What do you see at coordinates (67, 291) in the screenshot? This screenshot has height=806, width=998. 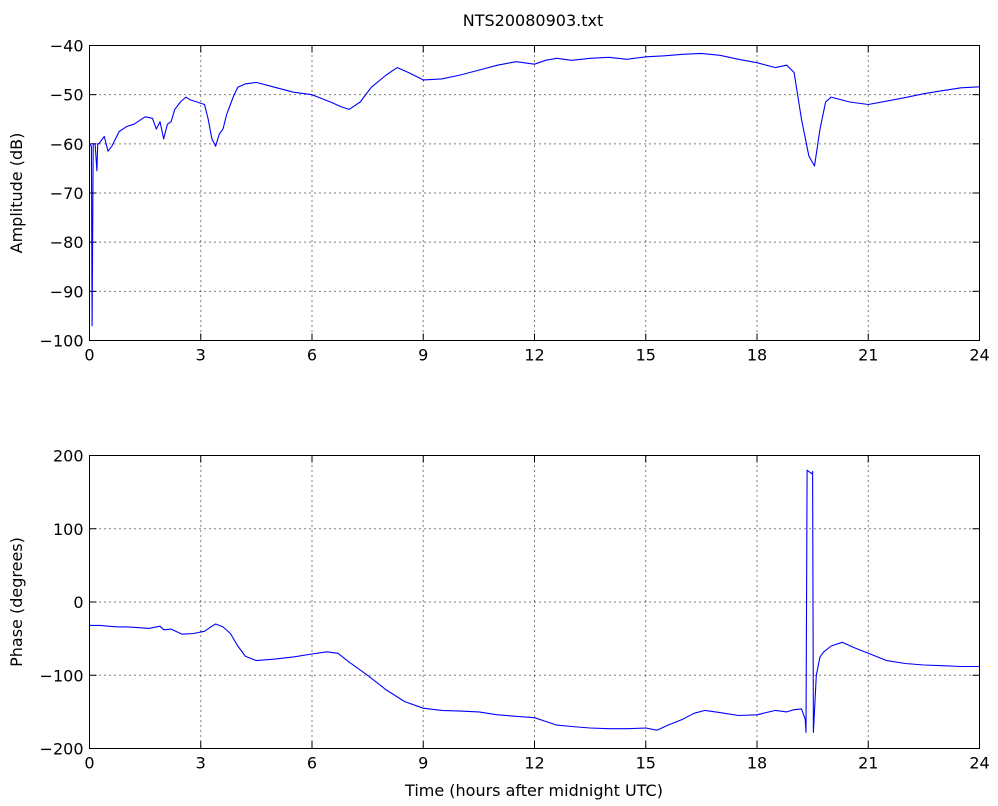 I see `y-tick-label: −90` at bounding box center [67, 291].